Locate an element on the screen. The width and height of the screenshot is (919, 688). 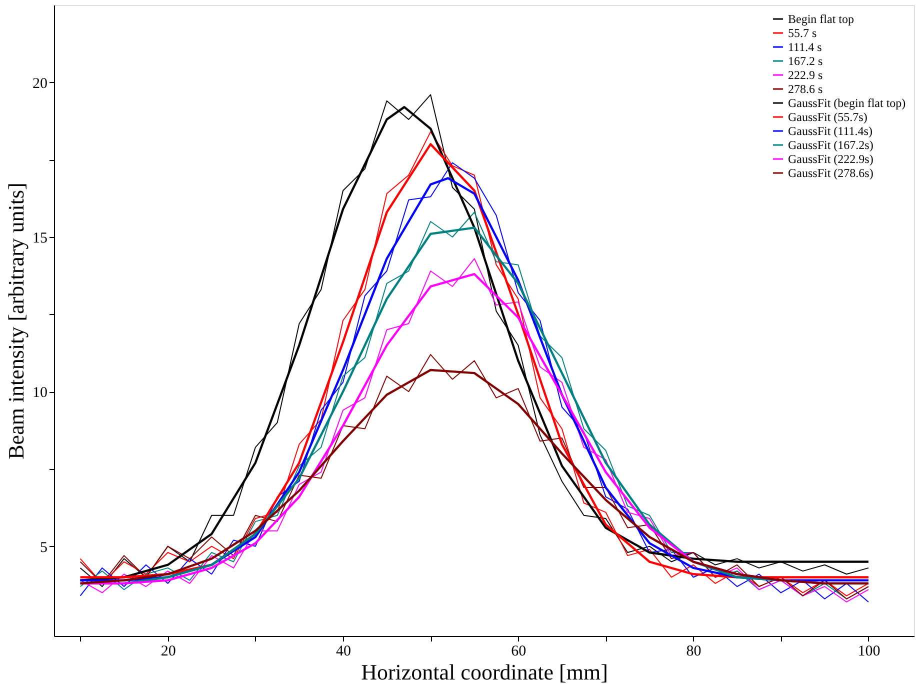
legend-label: 278.6 s is located at coordinates (805, 89).